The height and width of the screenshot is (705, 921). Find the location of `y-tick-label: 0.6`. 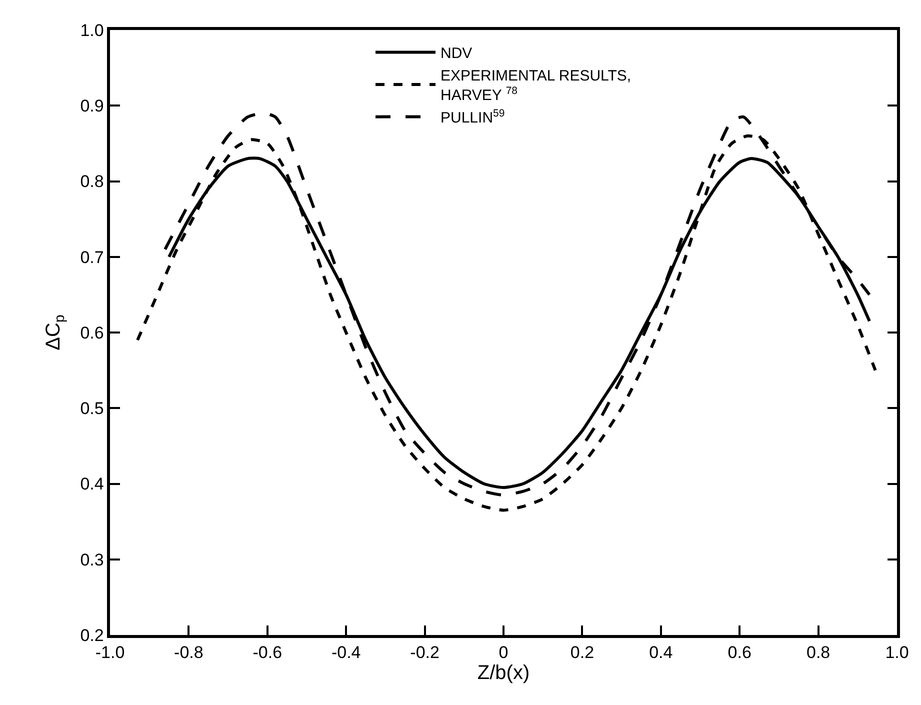

y-tick-label: 0.6 is located at coordinates (92, 332).